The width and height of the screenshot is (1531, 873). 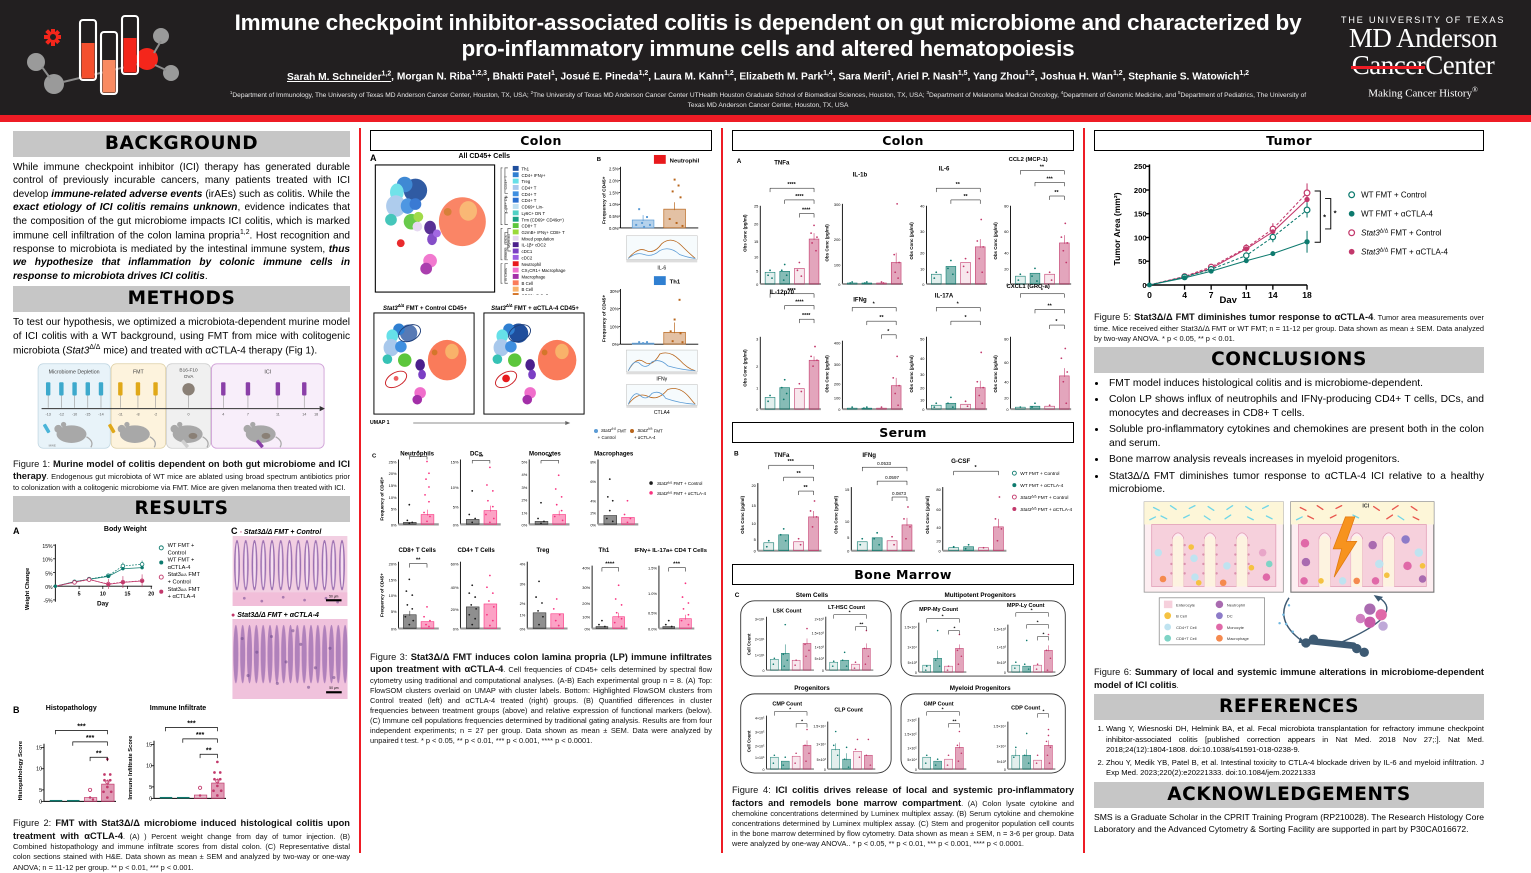 What do you see at coordinates (757, 366) in the screenshot?
I see `svg-text: 2` at bounding box center [757, 366].